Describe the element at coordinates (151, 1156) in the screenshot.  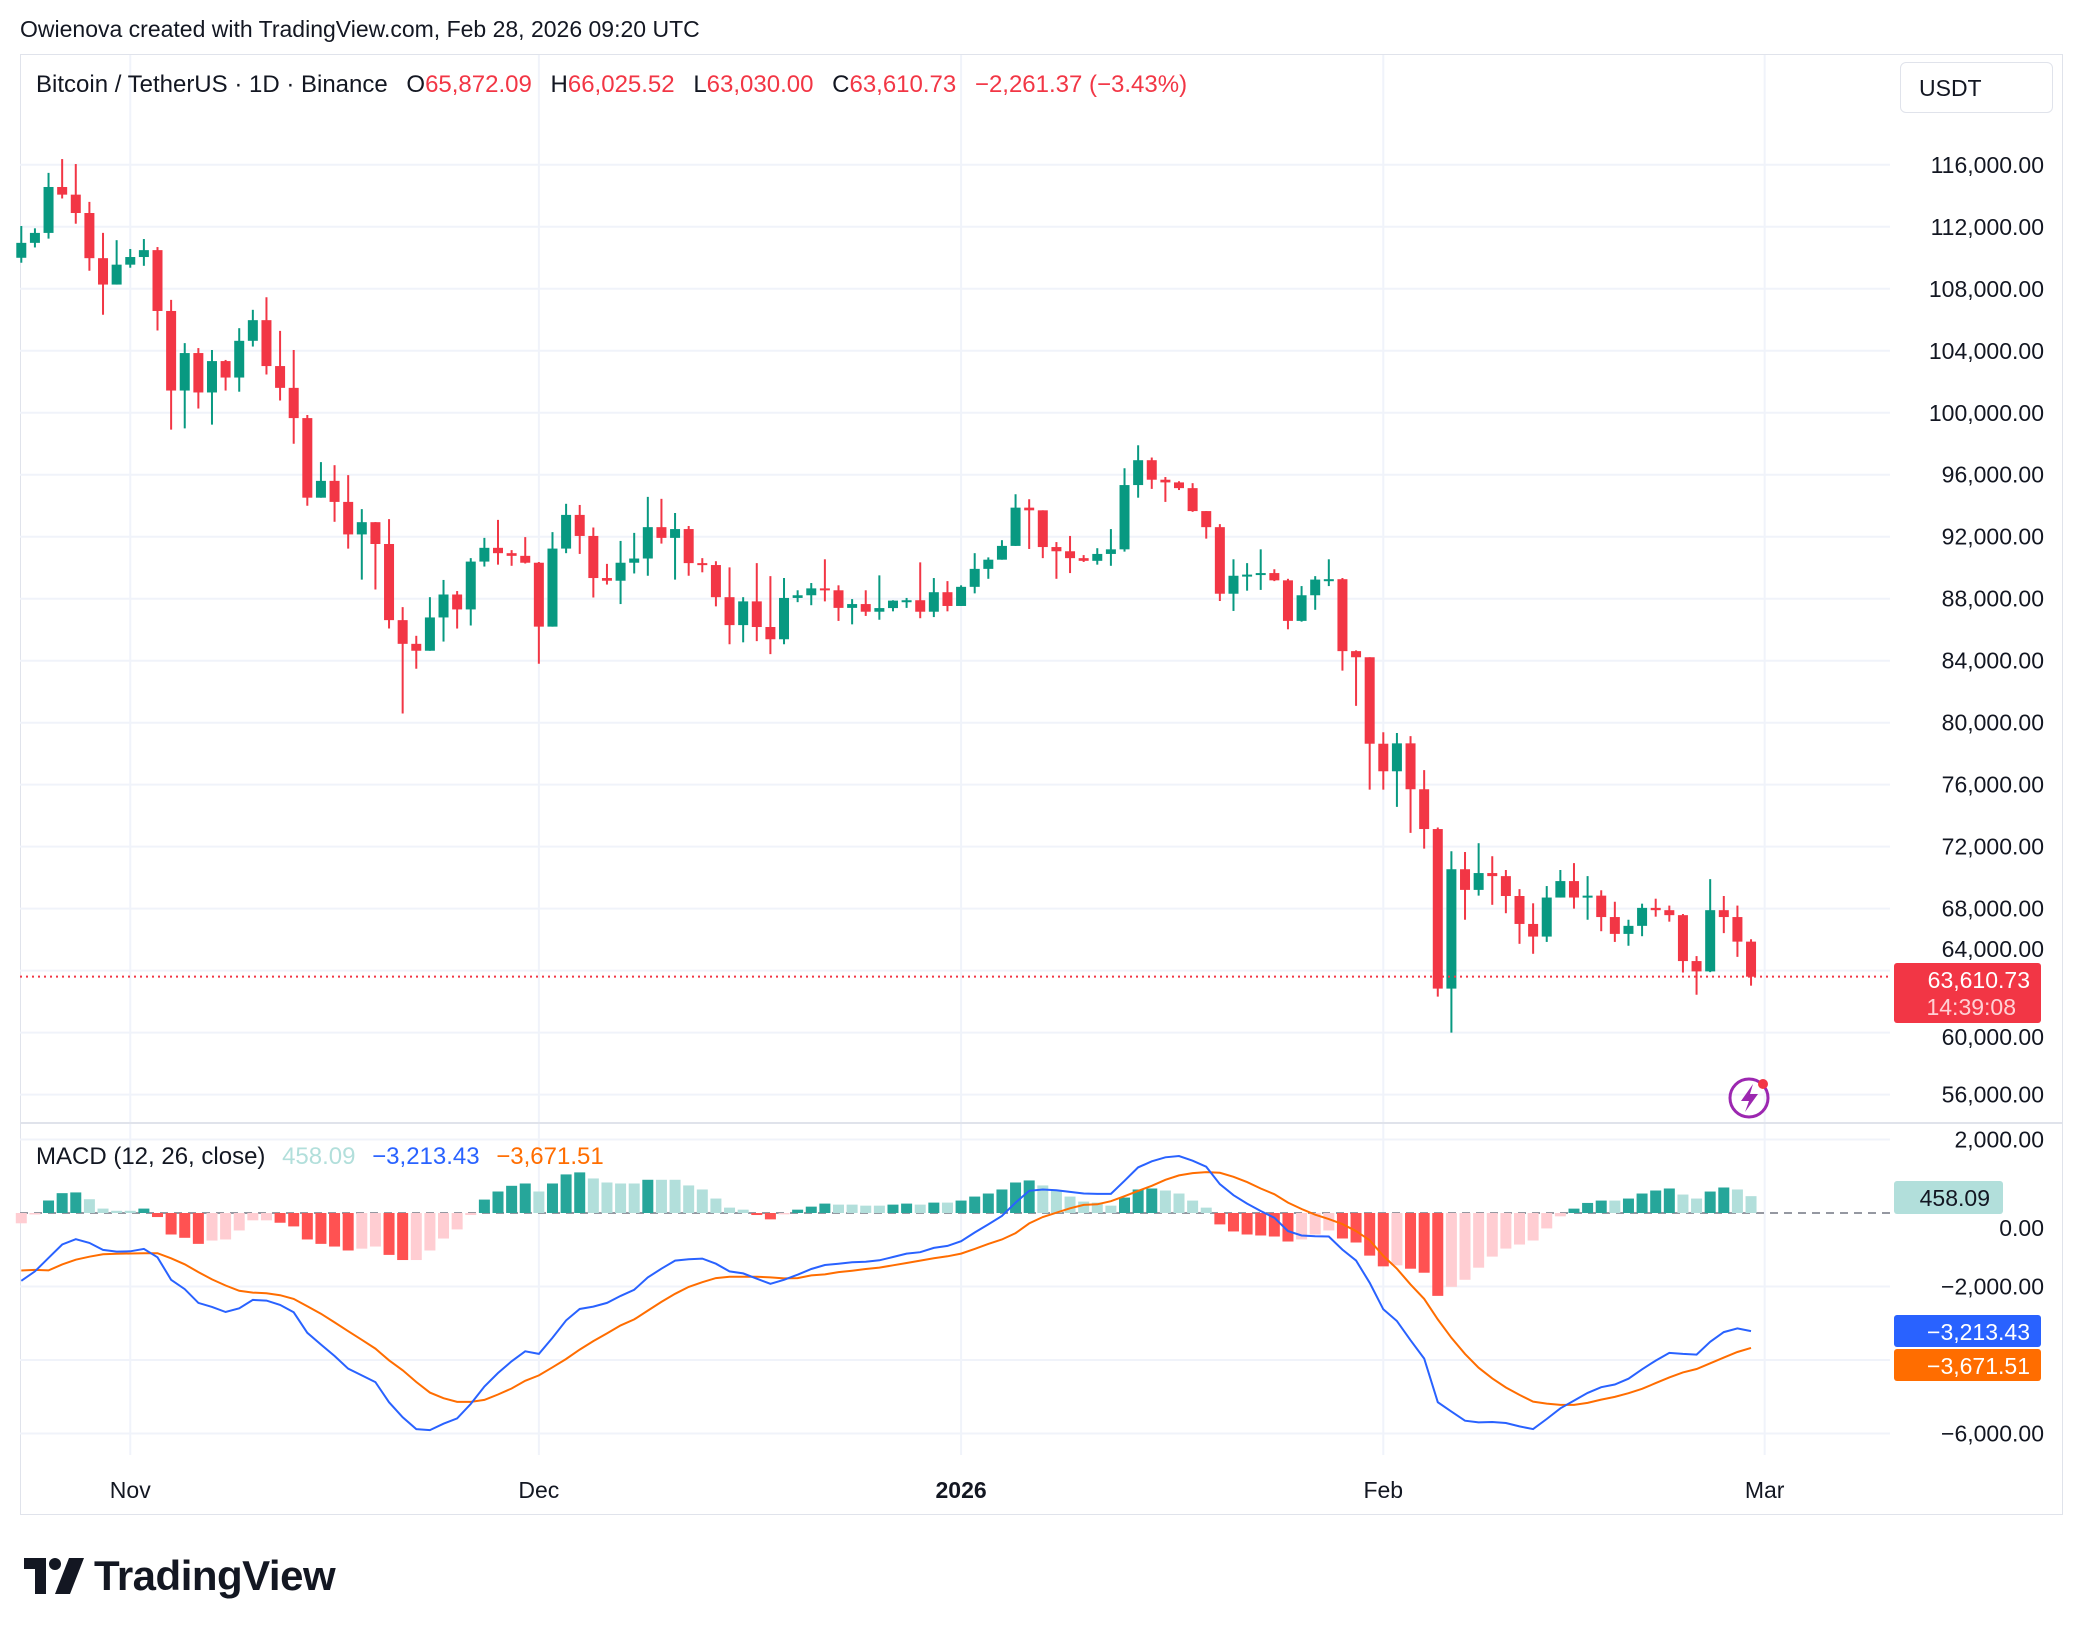
I see `macd-title: MACD (12, 26, close)` at that location.